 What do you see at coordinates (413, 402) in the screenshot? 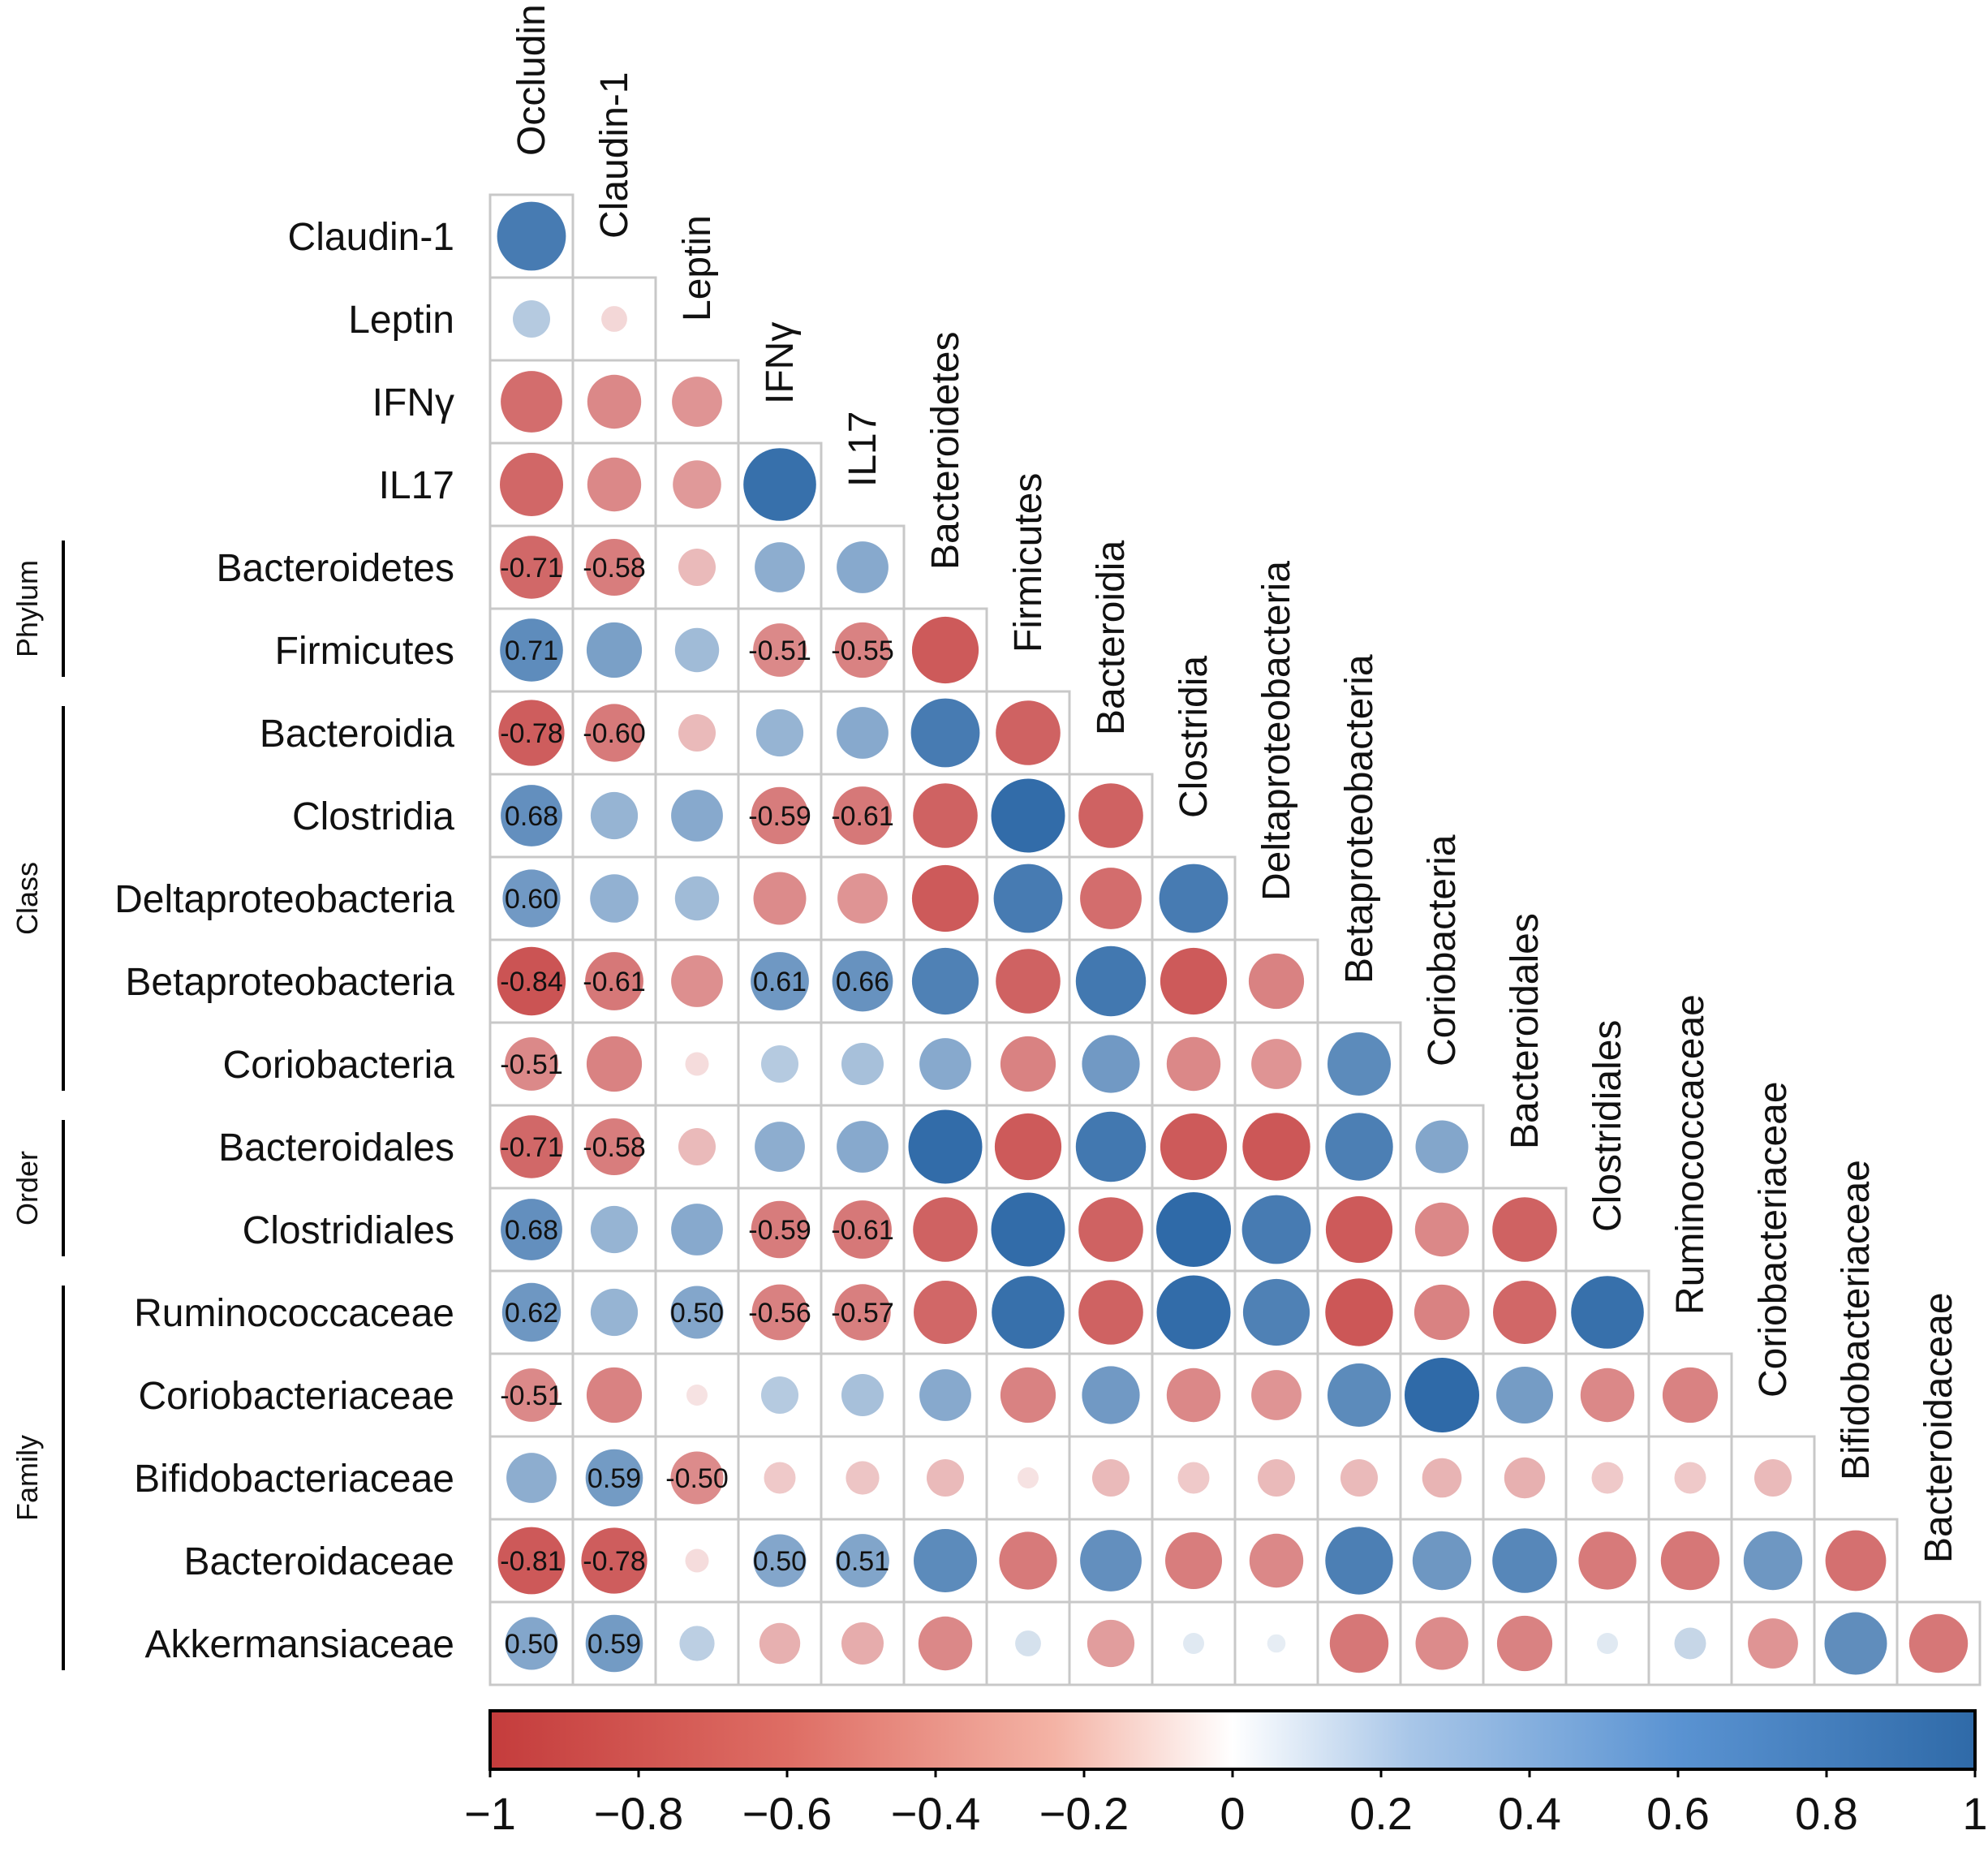
I see `row-label-ifng: IFNγ` at bounding box center [413, 402].